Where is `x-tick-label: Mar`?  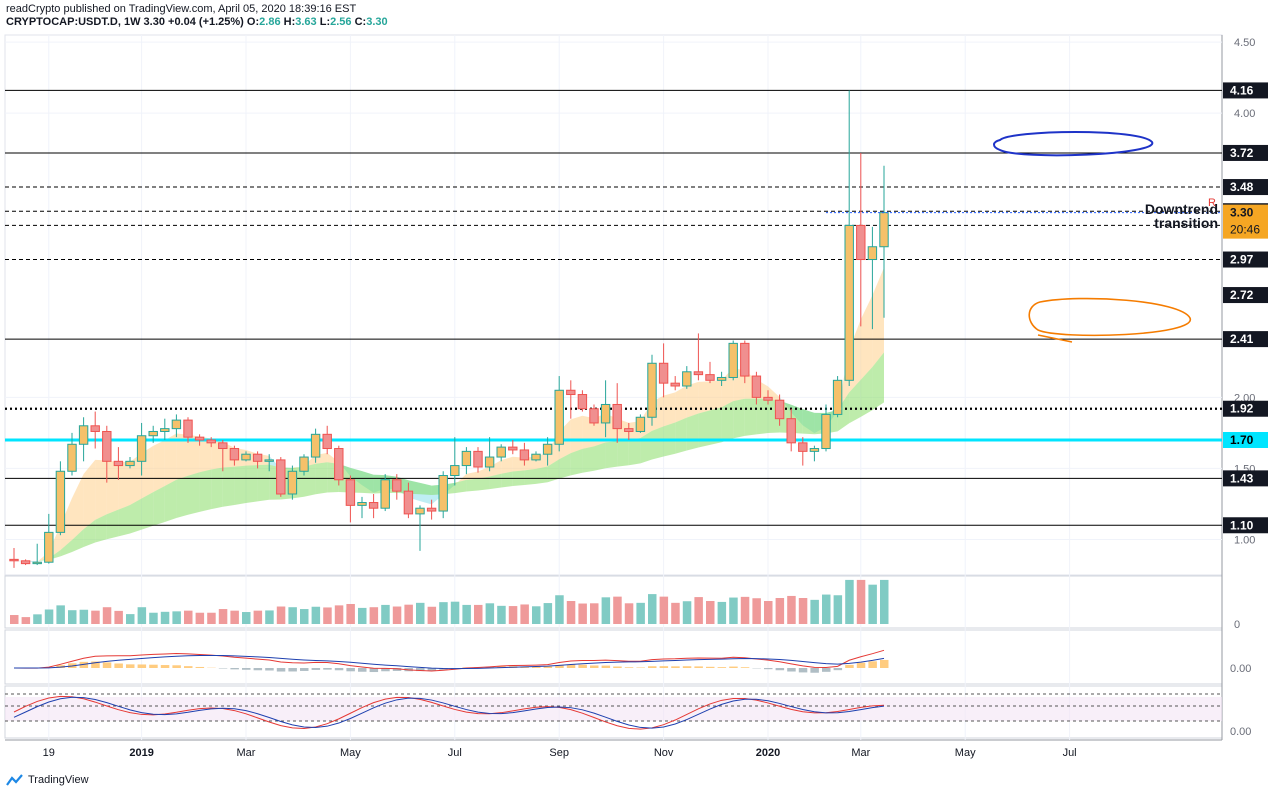
x-tick-label: Mar is located at coordinates (246, 753).